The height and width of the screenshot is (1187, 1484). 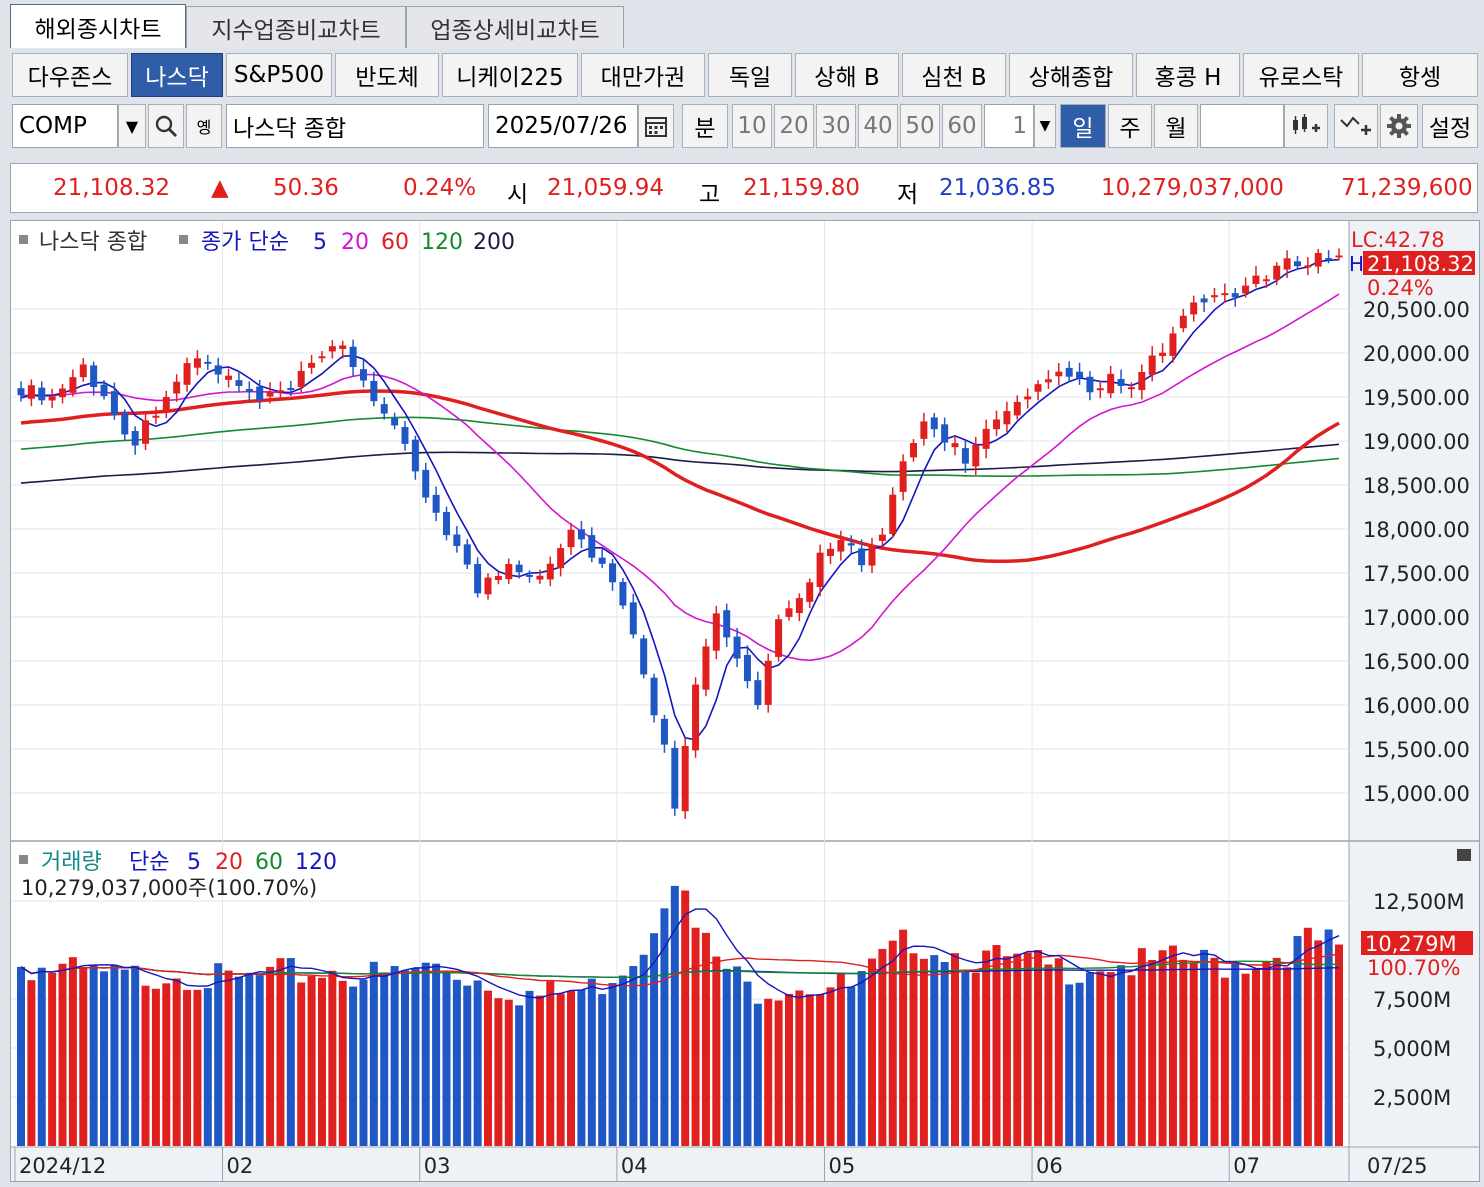 What do you see at coordinates (65, 126) in the screenshot?
I see `code-input: COMP` at bounding box center [65, 126].